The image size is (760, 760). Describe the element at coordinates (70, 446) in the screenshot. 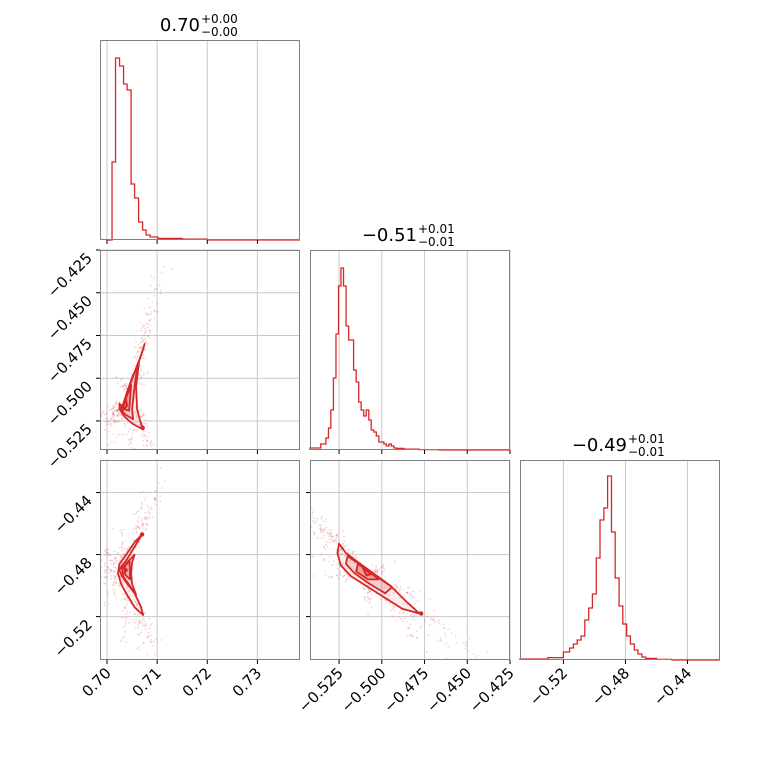

I see `y-tick-label: −0.525` at that location.